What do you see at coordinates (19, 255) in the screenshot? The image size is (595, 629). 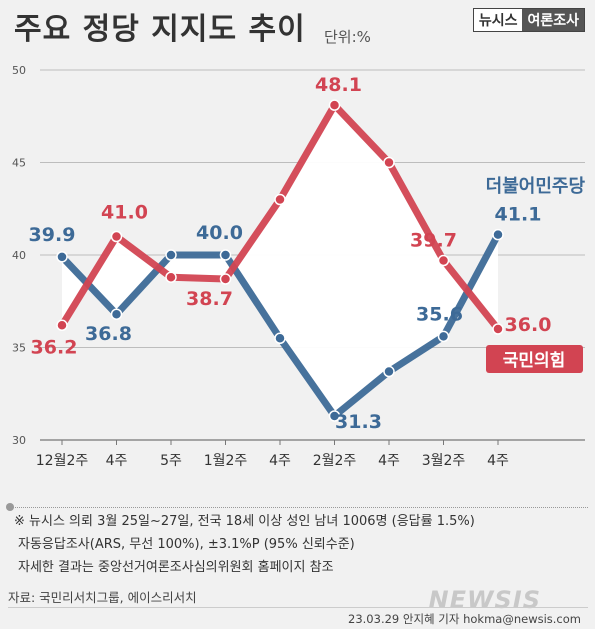 I see `y-tick-label: 40` at bounding box center [19, 255].